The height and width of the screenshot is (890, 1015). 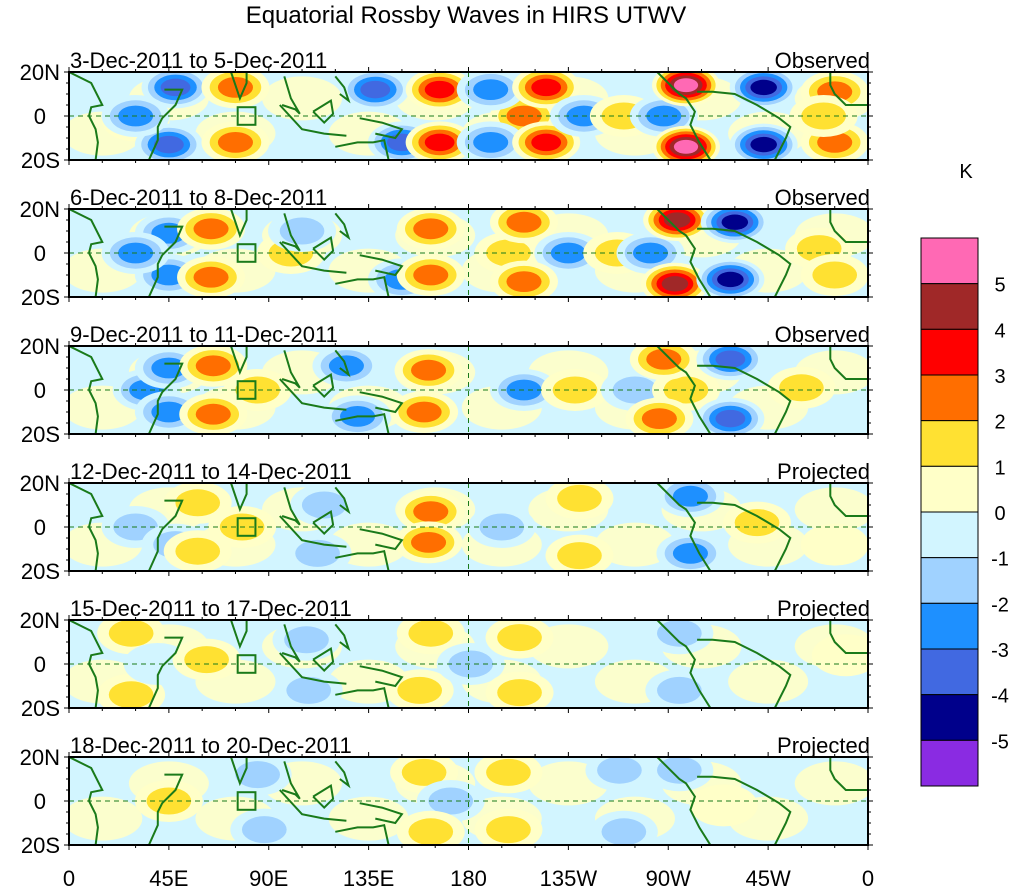 What do you see at coordinates (1000, 560) in the screenshot?
I see `colorbar-tick-label: -1` at bounding box center [1000, 560].